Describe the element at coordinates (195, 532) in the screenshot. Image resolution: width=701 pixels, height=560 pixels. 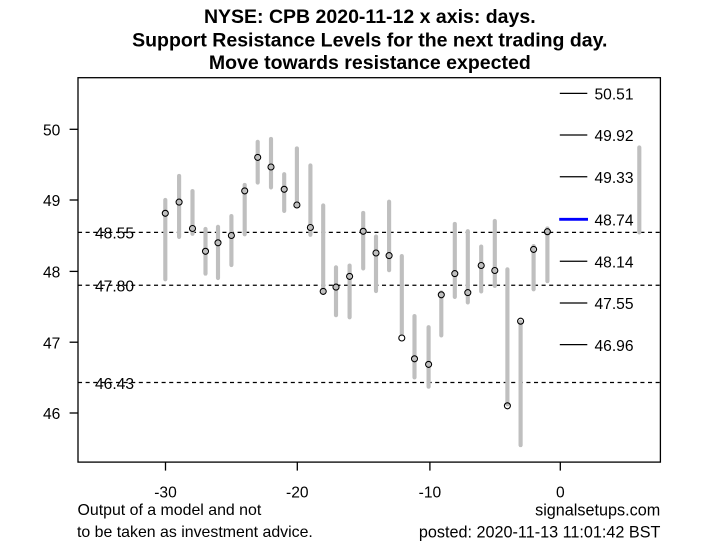
I see `svg-text:to be taken as investment advi: to be taken as investment advice.` at that location.